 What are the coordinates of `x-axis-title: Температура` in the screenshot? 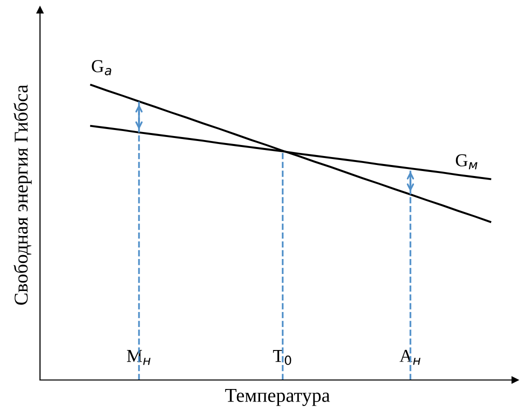 It's located at (277, 397).